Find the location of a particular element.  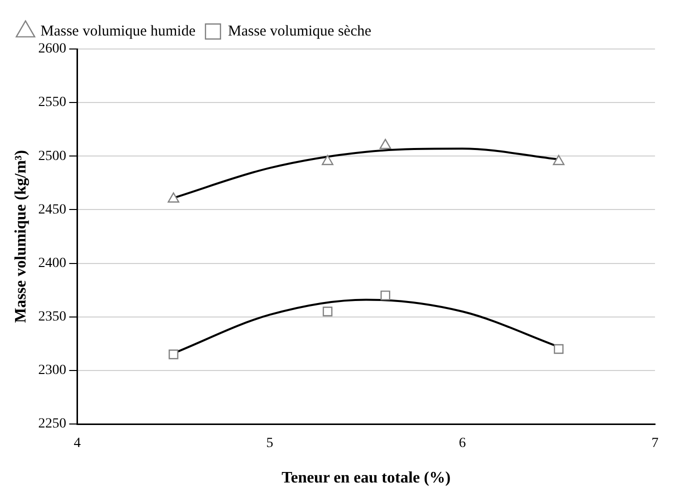

y-tick-label: 2550 is located at coordinates (52, 102).